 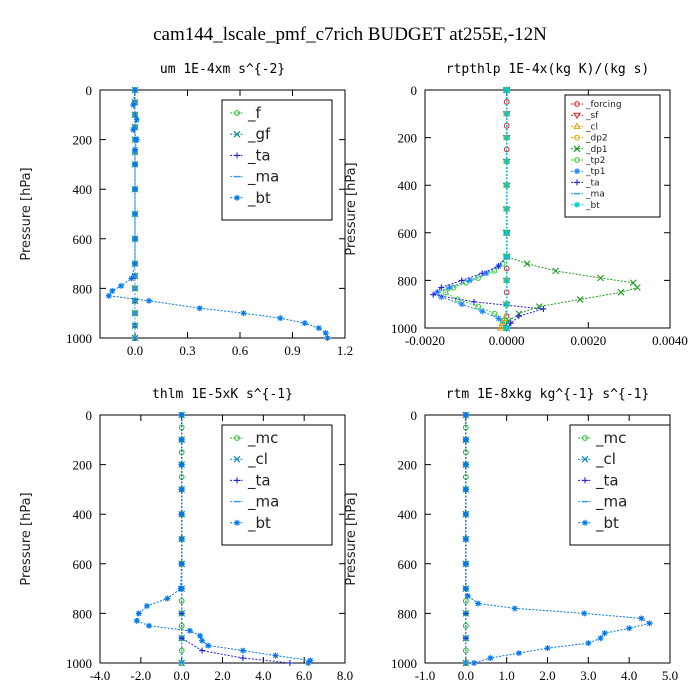 I want to click on x-tick-label: 0.0, so click(x=182, y=675).